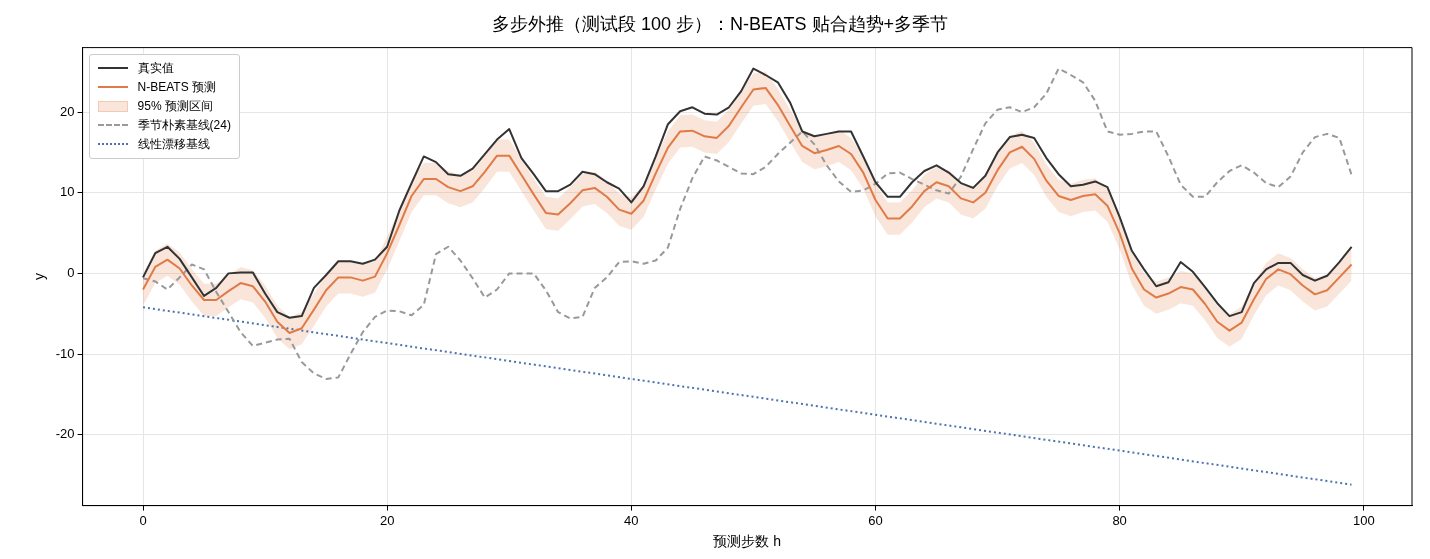 The image size is (1430, 559). Describe the element at coordinates (747, 541) in the screenshot. I see `x-axis-title: 预测步数 h` at that location.